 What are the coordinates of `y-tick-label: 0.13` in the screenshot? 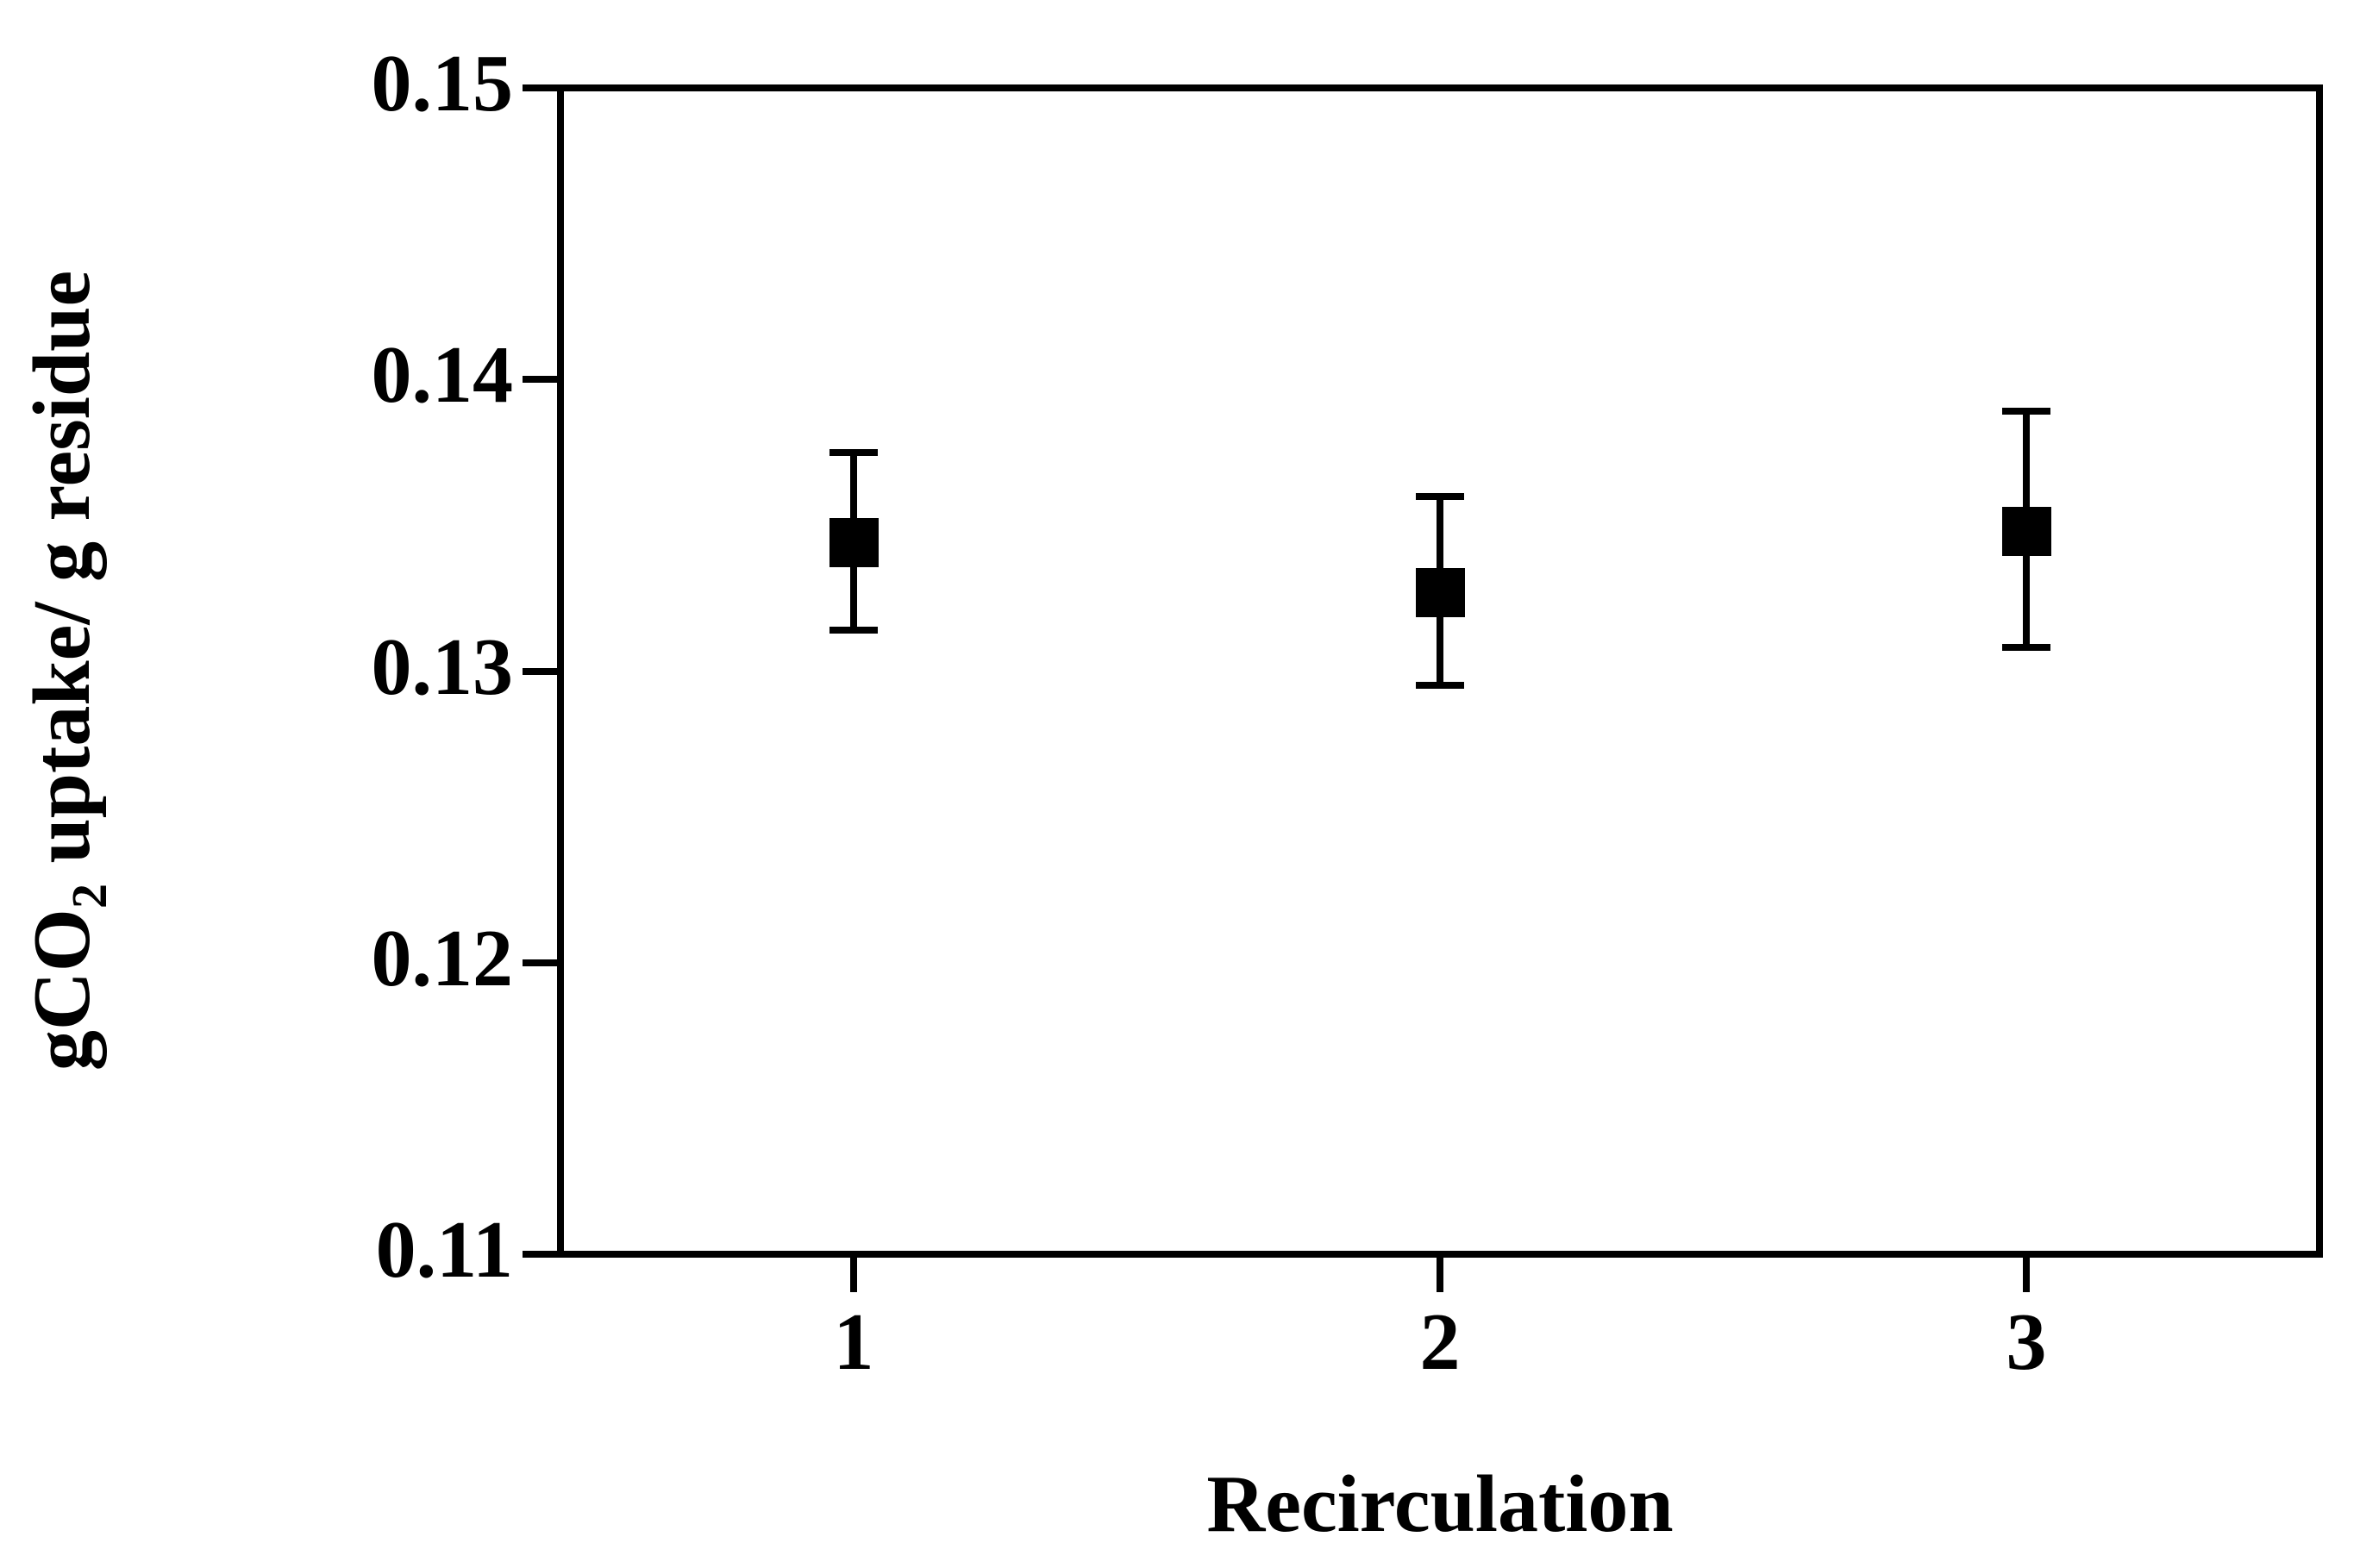 It's located at (442, 667).